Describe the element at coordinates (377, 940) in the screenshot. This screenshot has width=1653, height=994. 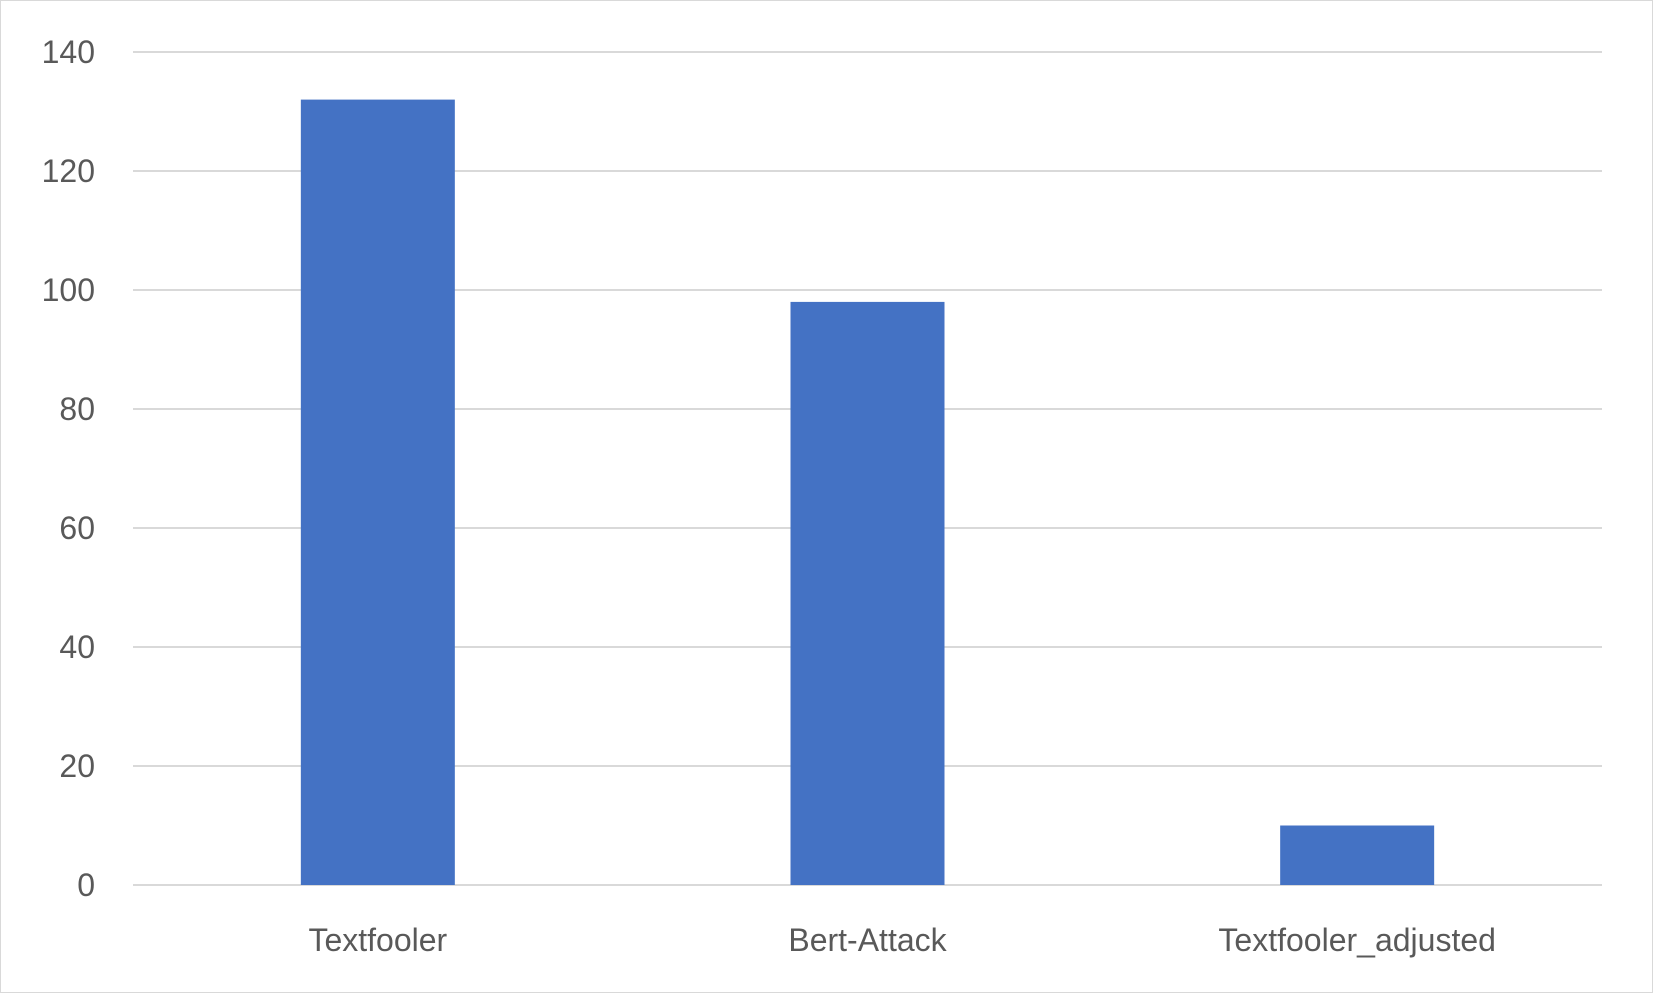
I see `x-category-label: Textfooler` at that location.